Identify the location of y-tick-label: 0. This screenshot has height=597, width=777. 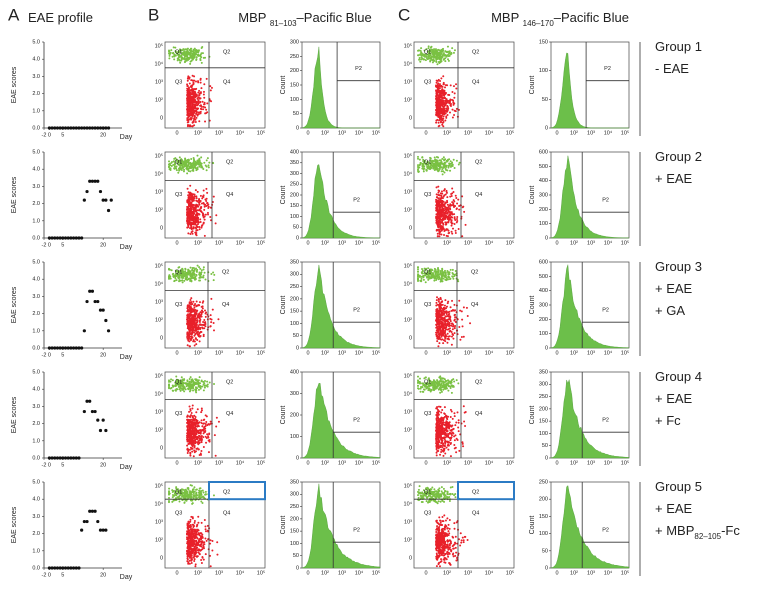
(297, 128).